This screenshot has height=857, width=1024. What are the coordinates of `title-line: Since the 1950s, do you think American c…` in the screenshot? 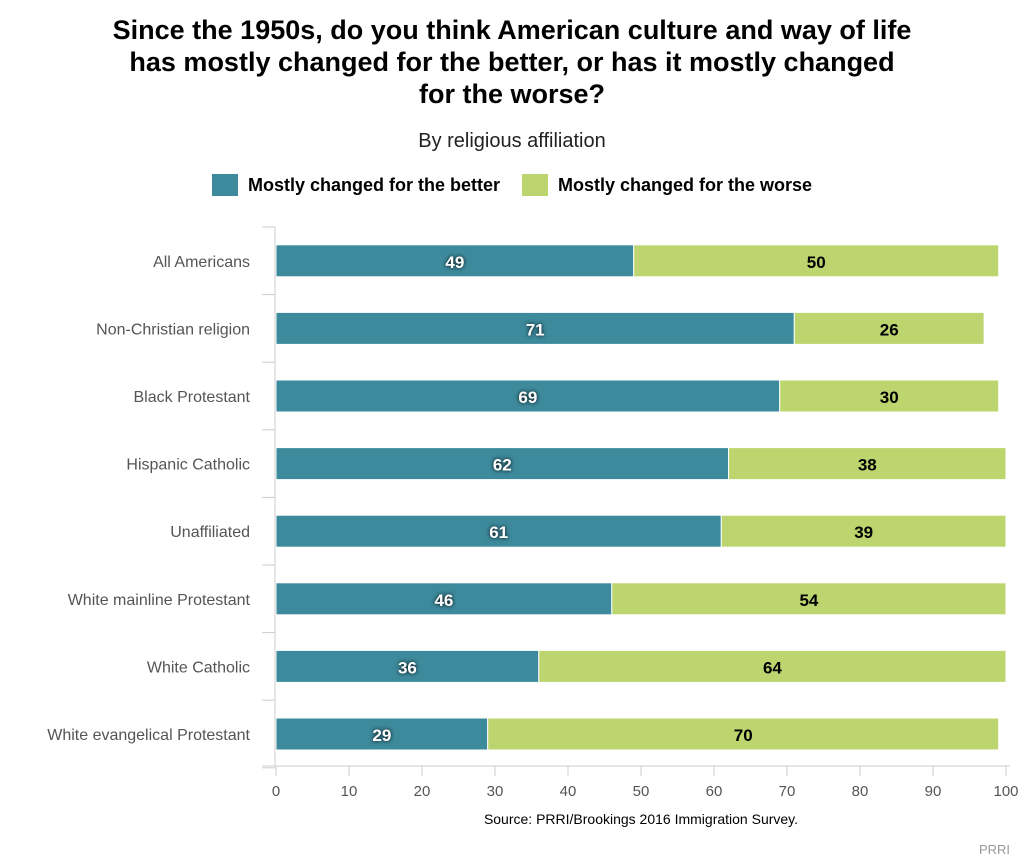 It's located at (512, 30).